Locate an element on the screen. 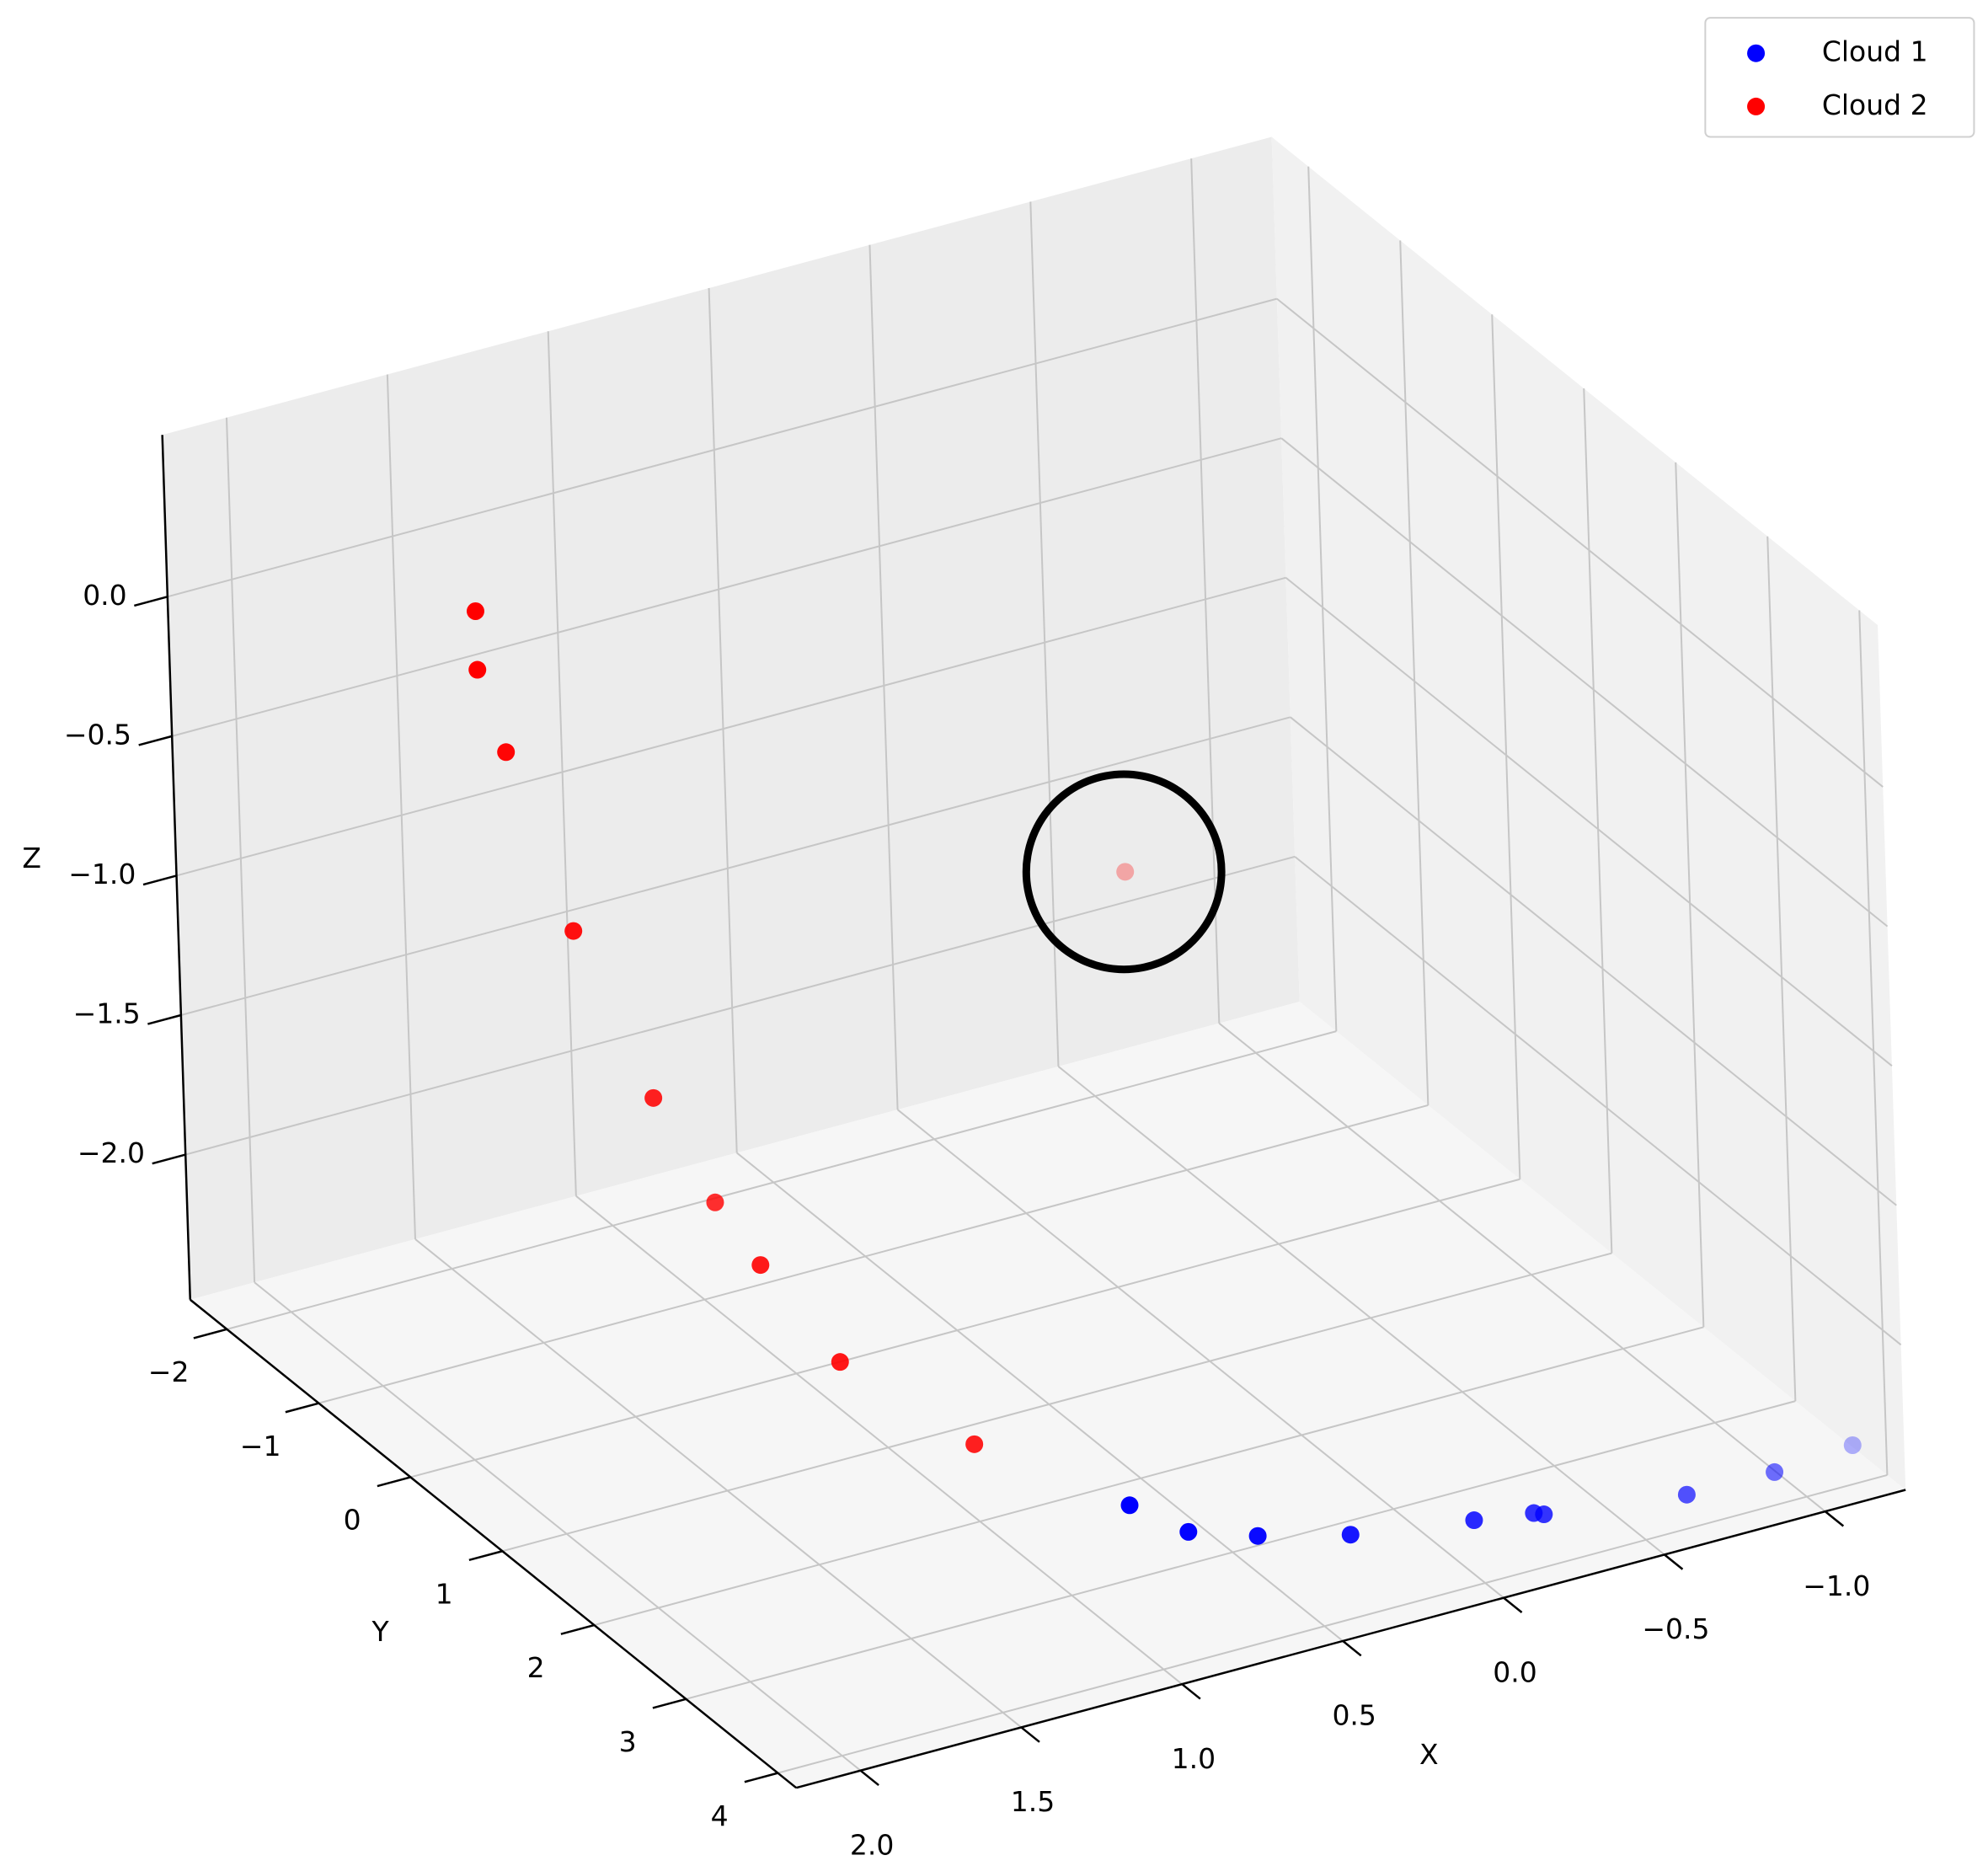  x-tick-label: −0.5 is located at coordinates (1675, 1628).